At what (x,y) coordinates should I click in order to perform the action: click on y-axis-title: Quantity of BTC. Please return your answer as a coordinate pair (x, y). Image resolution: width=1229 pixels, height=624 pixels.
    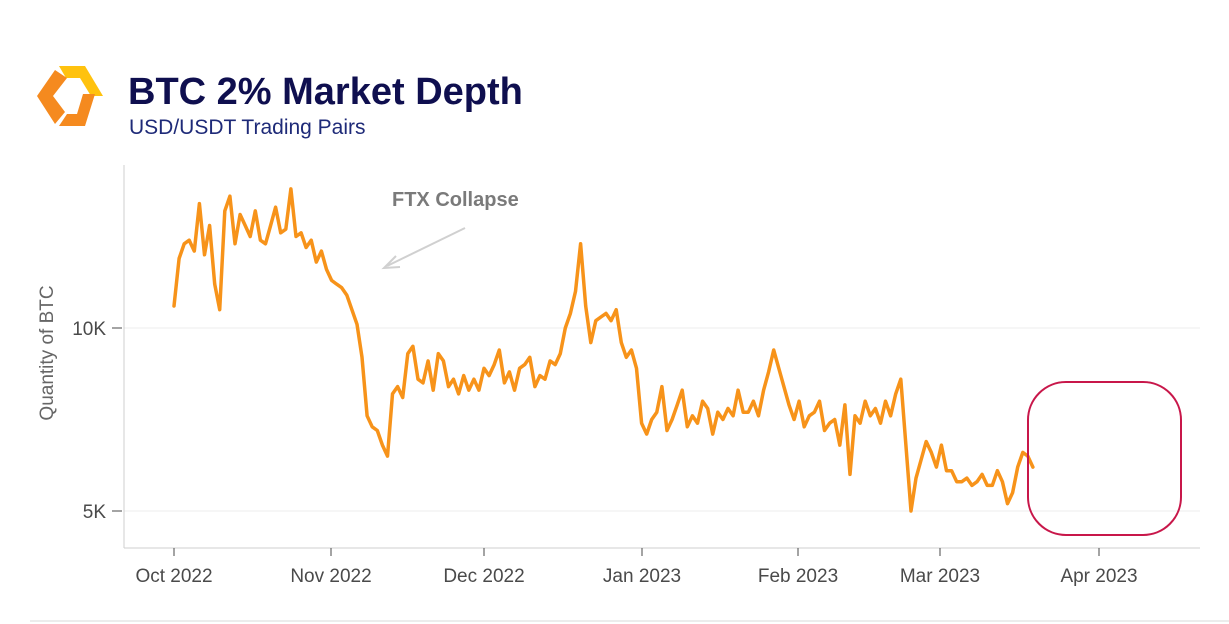
    Looking at the image, I should click on (47, 352).